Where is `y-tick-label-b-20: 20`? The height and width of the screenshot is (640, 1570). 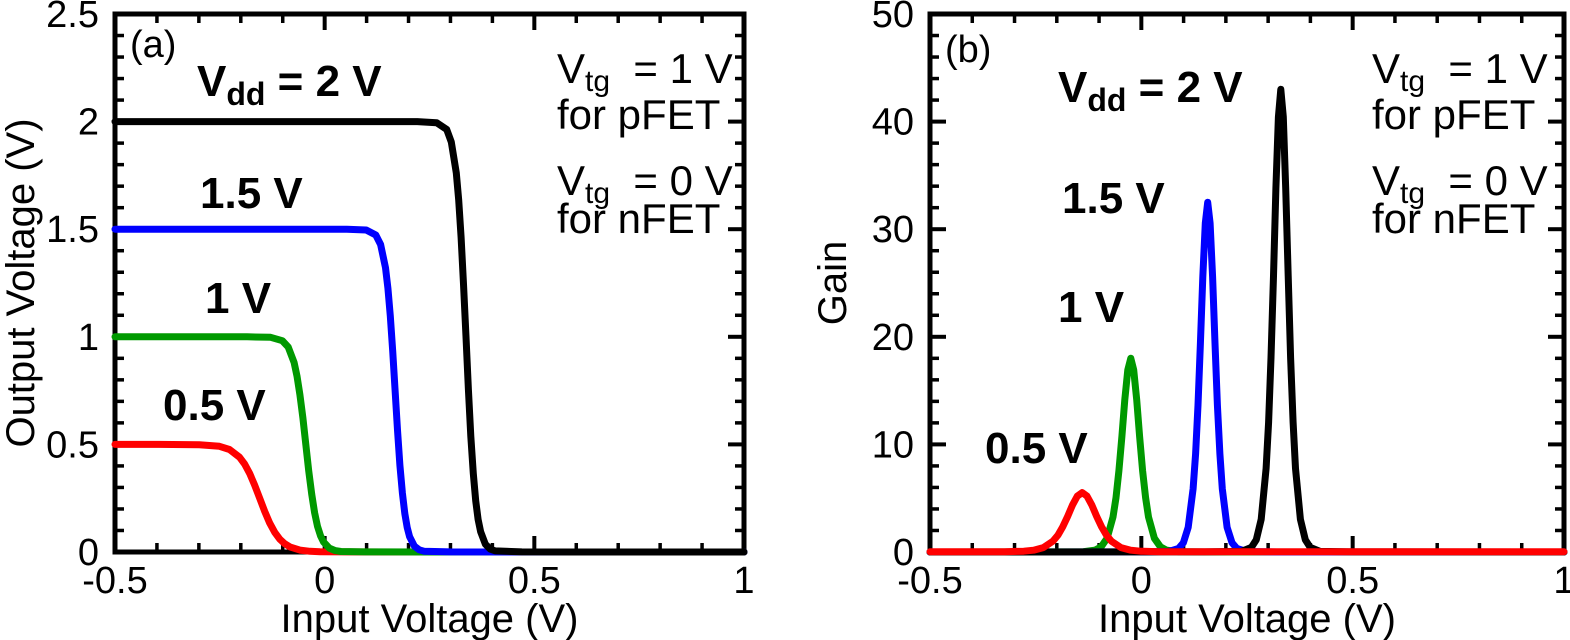
y-tick-label-b-20: 20 is located at coordinates (893, 338).